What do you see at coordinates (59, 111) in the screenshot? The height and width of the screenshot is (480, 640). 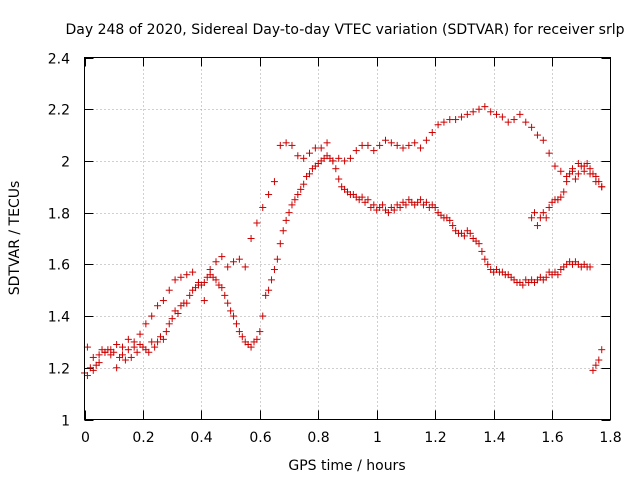 I see `y-tick-label: 2.2` at bounding box center [59, 111].